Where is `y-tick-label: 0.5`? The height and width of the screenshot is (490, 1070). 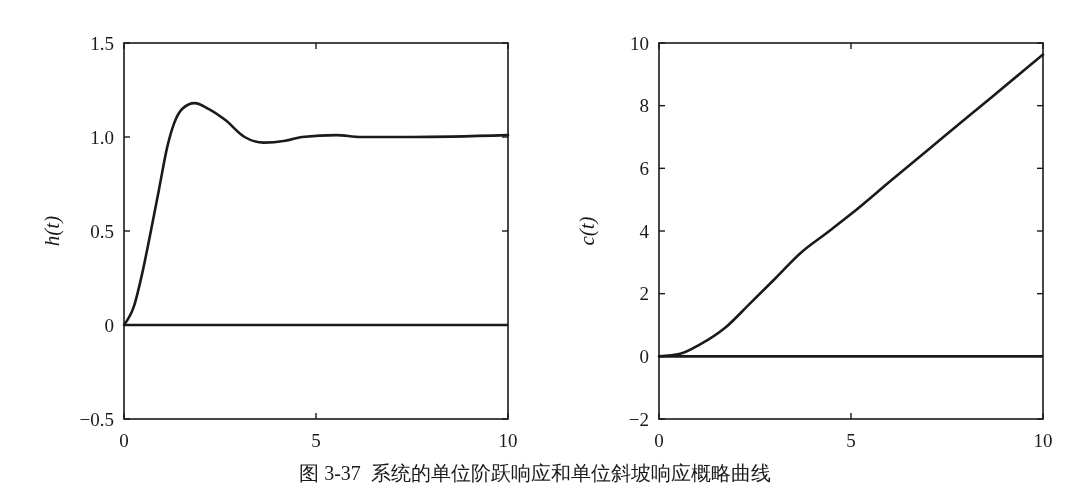
y-tick-label: 0.5 is located at coordinates (102, 231).